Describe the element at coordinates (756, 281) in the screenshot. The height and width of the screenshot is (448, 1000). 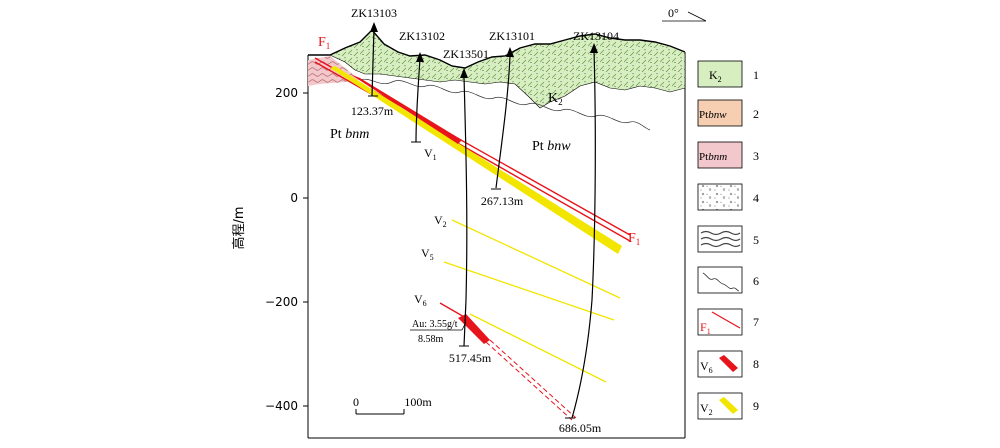
I see `legend-num-6: 6` at that location.